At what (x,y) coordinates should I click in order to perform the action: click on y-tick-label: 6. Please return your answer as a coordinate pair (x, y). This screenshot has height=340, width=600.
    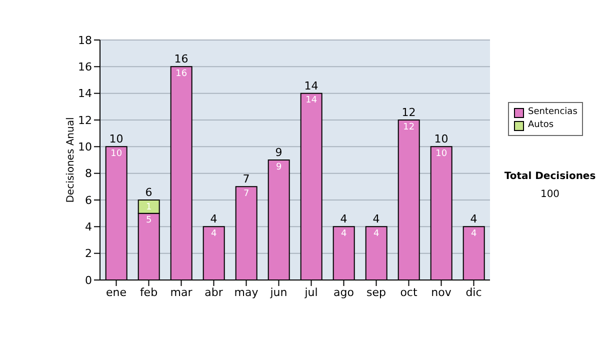
    Looking at the image, I should click on (88, 200).